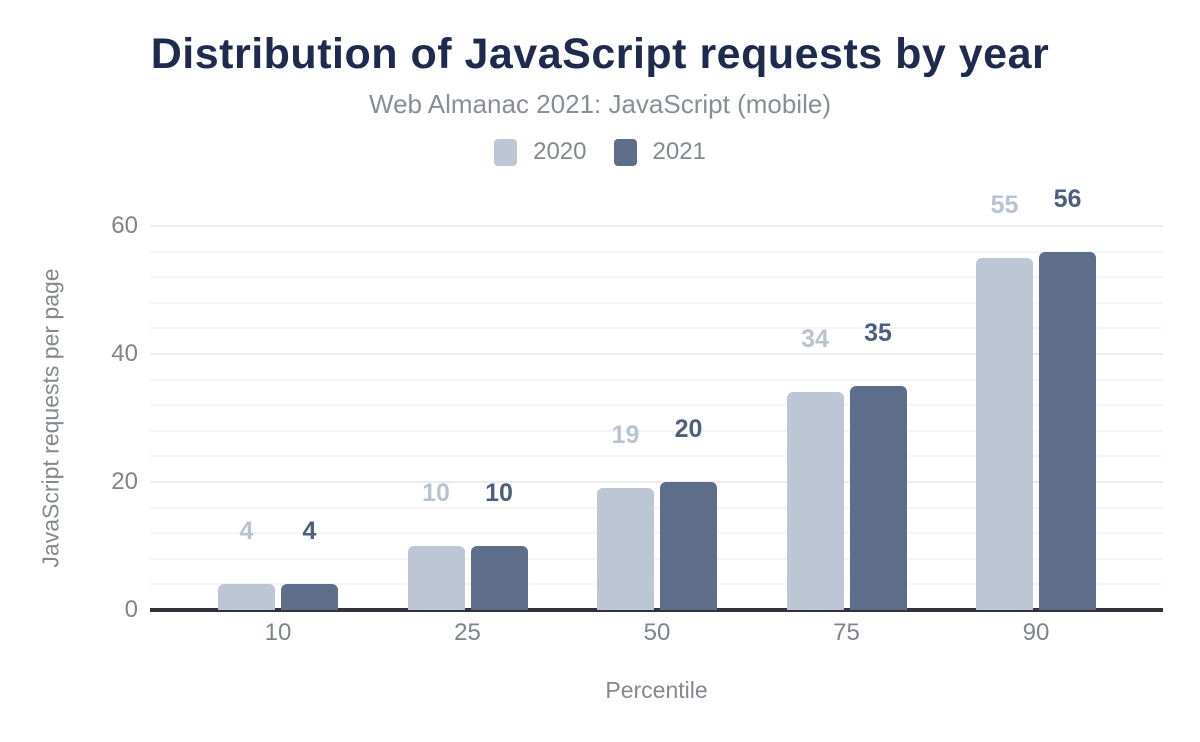  Describe the element at coordinates (124, 353) in the screenshot. I see `y-tick-40: 40` at that location.